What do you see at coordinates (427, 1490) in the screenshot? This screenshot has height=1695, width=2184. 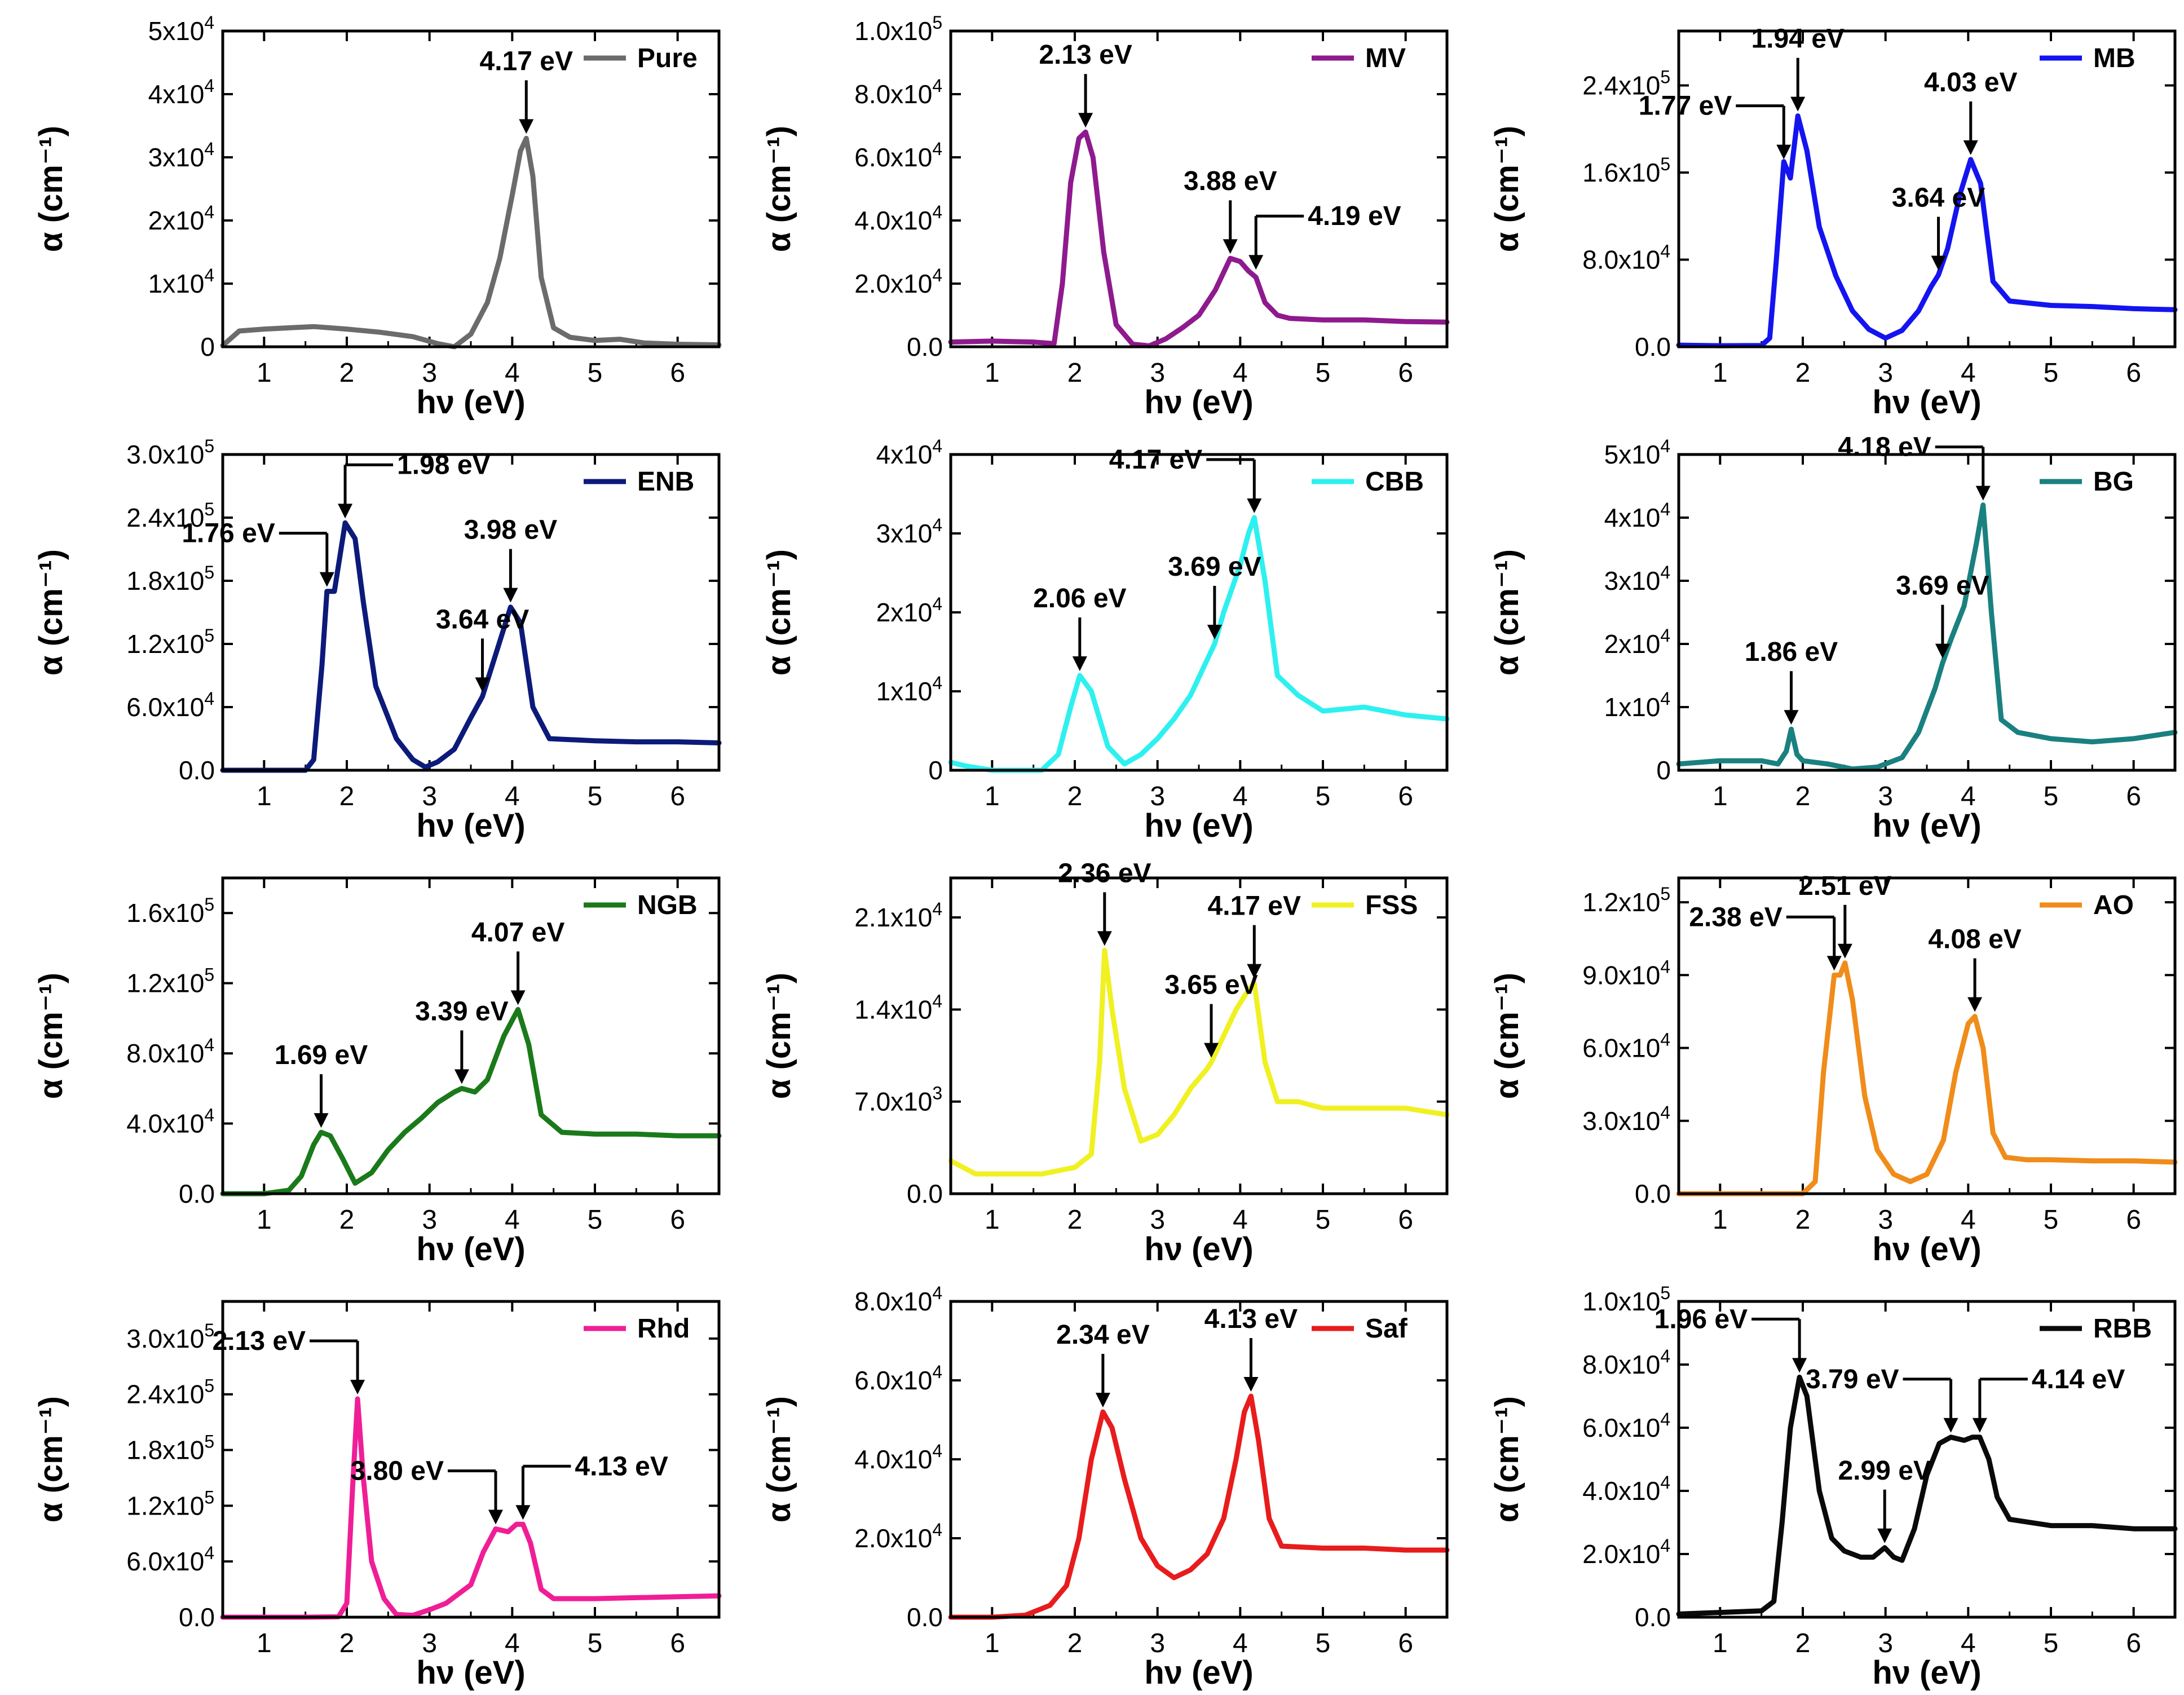 I see `peak-annotation: 3.80 eV` at bounding box center [427, 1490].